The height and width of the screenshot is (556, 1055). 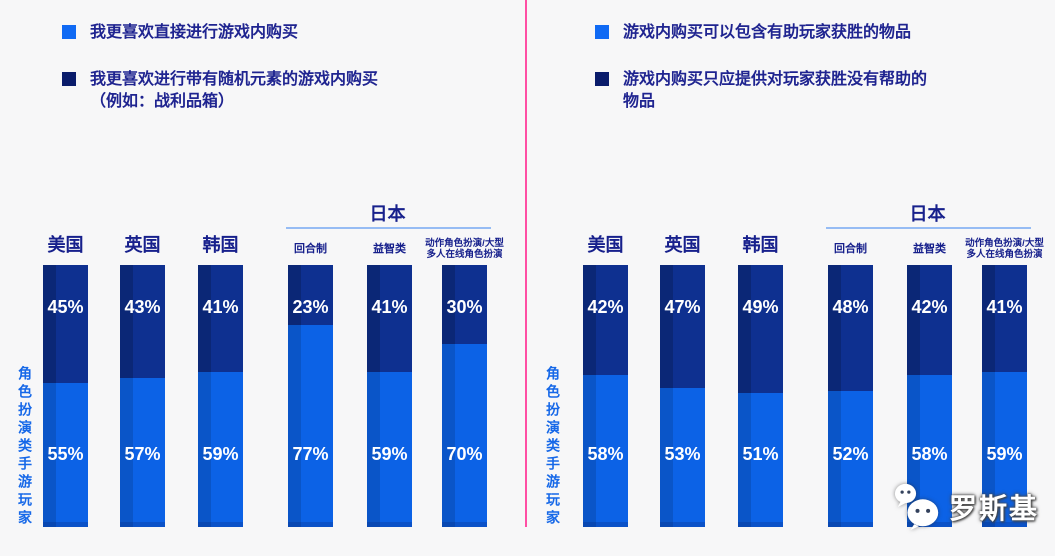 I want to click on legend-label-line: （例如：战利品箱）, so click(x=162, y=101).